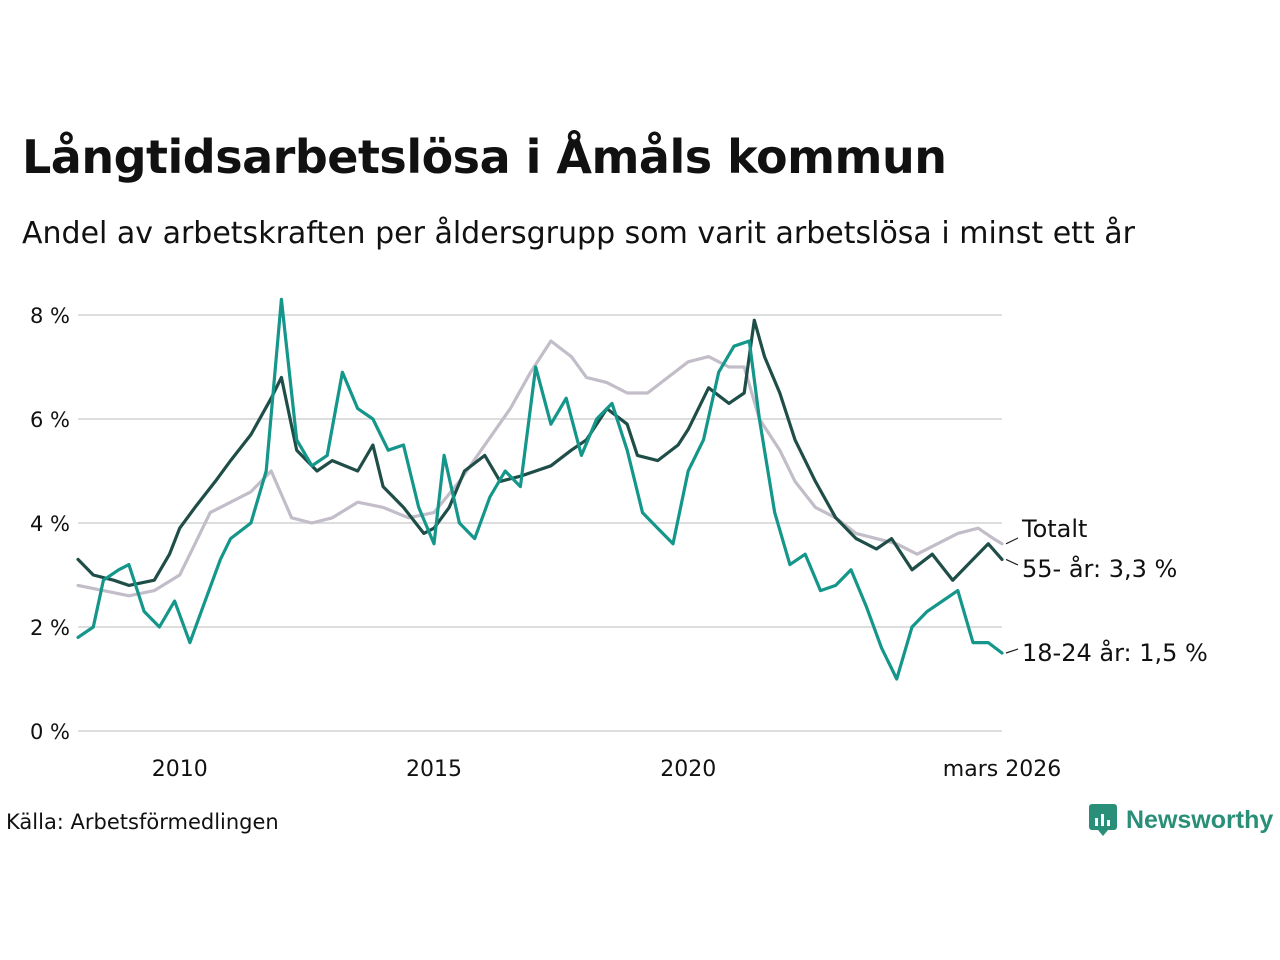 The height and width of the screenshot is (960, 1280). I want to click on y-axis-tick-labels: 0 % 2 % 4 % 6 % 8 %, so click(50, 524).